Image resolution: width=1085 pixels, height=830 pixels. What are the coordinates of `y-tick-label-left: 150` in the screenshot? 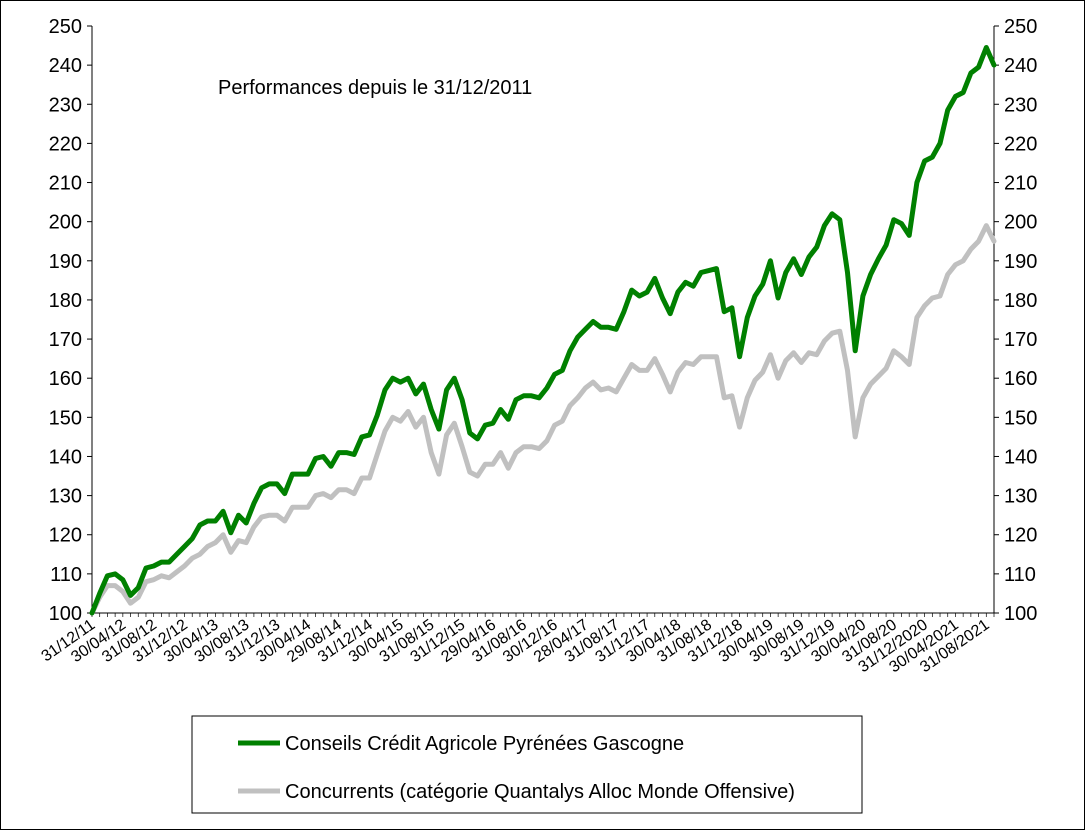 It's located at (65, 418).